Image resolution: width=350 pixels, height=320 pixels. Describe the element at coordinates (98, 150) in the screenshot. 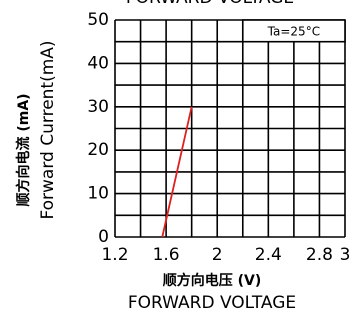

I see `y-tick-label: 20` at that location.